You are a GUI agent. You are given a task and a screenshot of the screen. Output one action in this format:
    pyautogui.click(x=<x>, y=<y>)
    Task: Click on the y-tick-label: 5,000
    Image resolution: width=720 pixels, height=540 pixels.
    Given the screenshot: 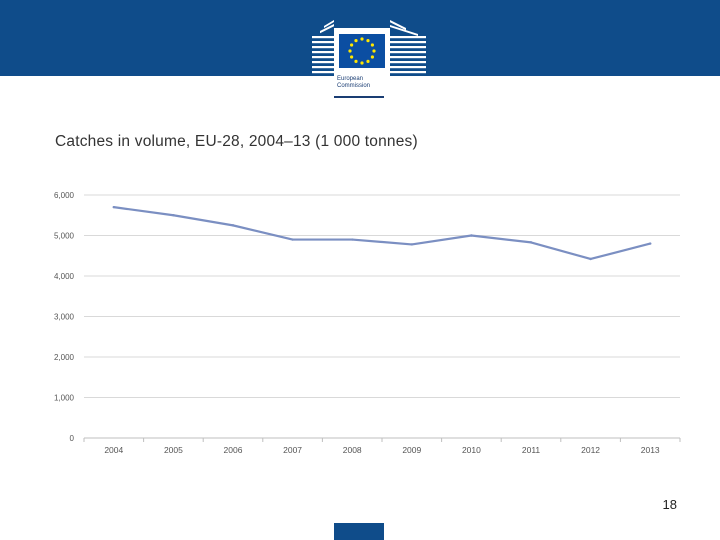 What is the action you would take?
    pyautogui.click(x=64, y=236)
    